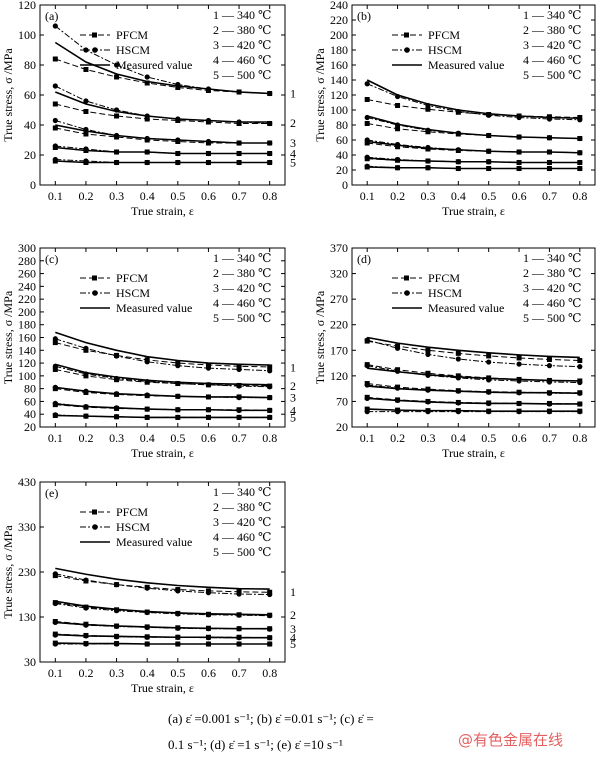 Image resolution: width=600 pixels, height=758 pixels. I want to click on y-tick-label: 240, so click(27, 286).